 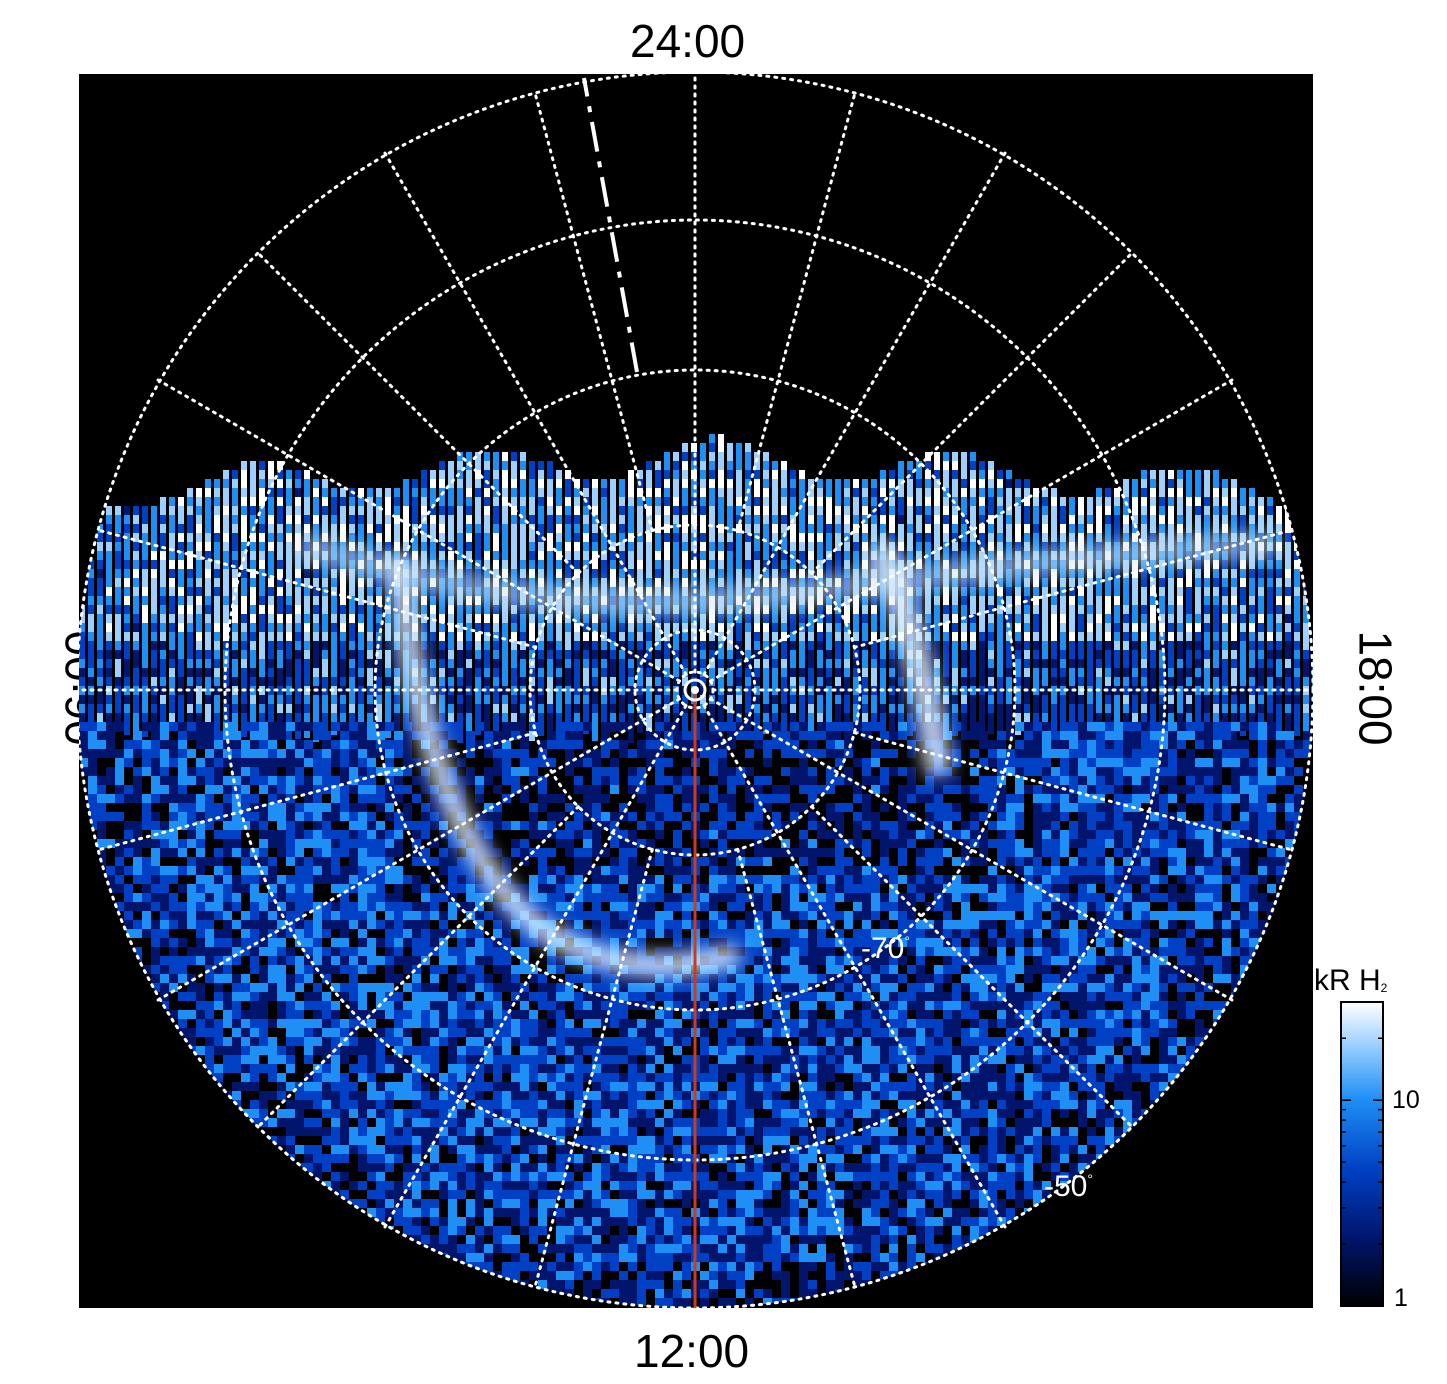 I want to click on colorbar-gradient, so click(x=1362, y=1154).